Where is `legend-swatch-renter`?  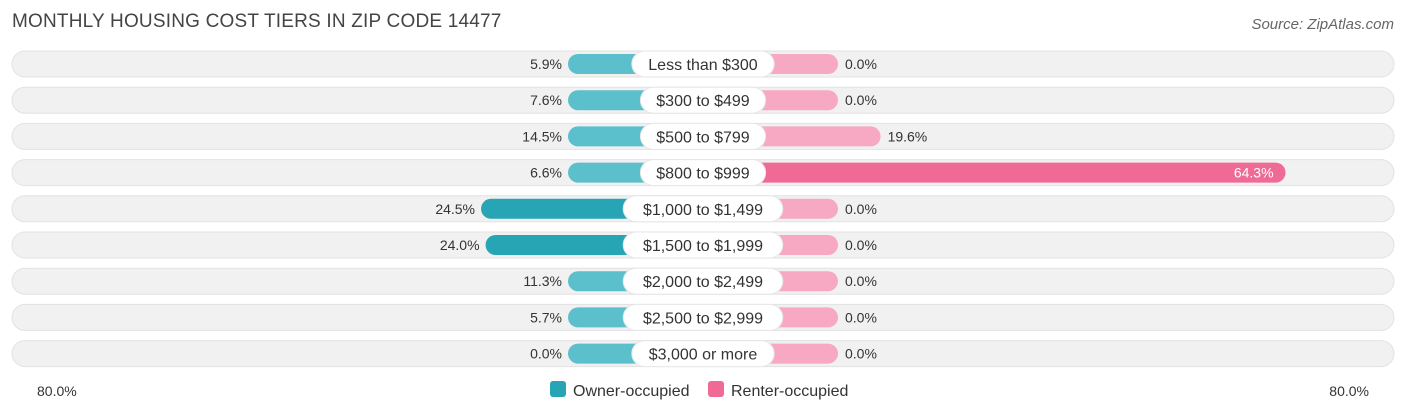 legend-swatch-renter is located at coordinates (716, 389).